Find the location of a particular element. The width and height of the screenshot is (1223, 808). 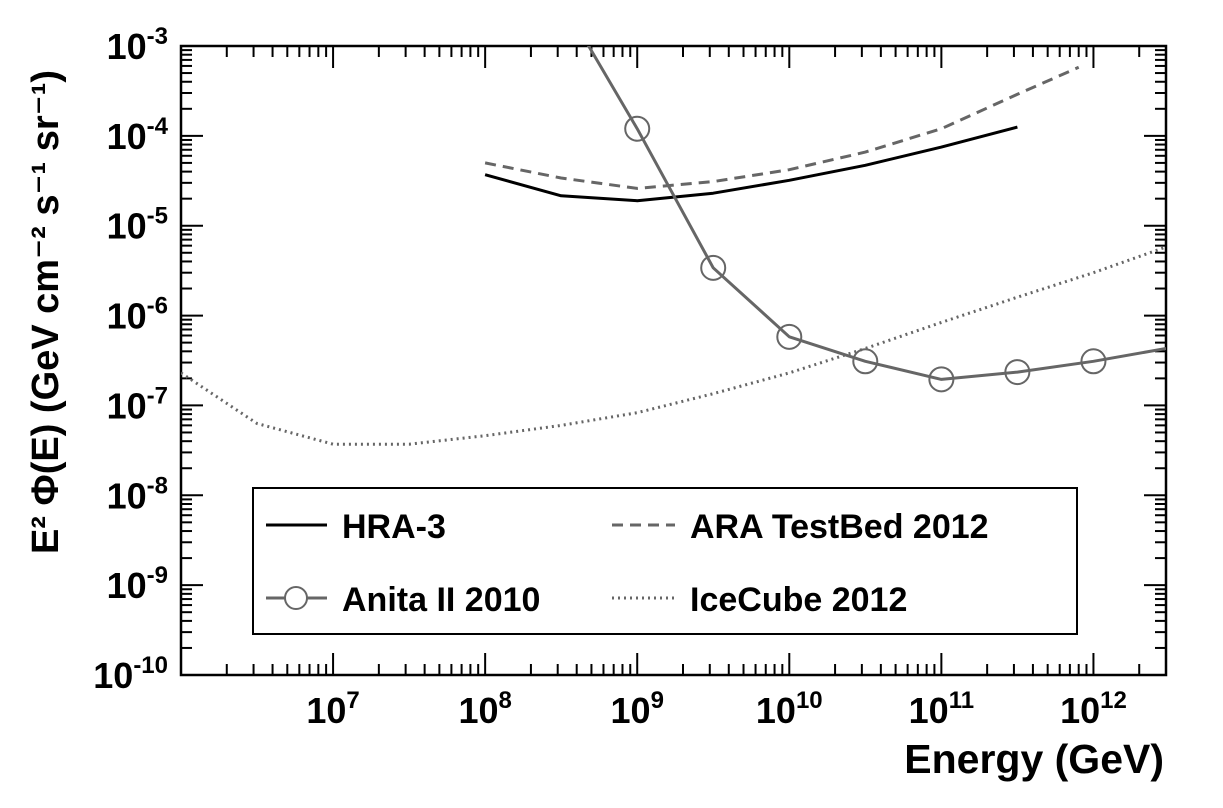

y-tick-label: 10⁻⁶ is located at coordinates (137, 315).